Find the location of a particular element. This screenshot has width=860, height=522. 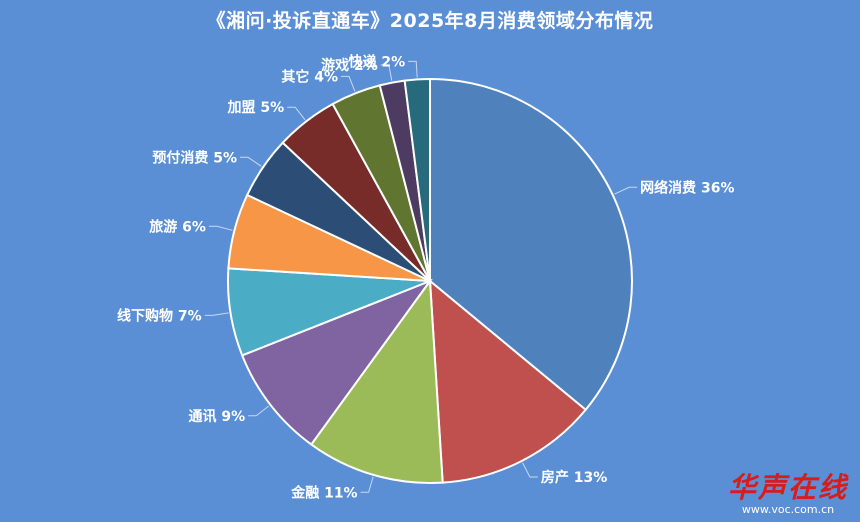

slice-label-1: 网络消费 36% is located at coordinates (687, 187).